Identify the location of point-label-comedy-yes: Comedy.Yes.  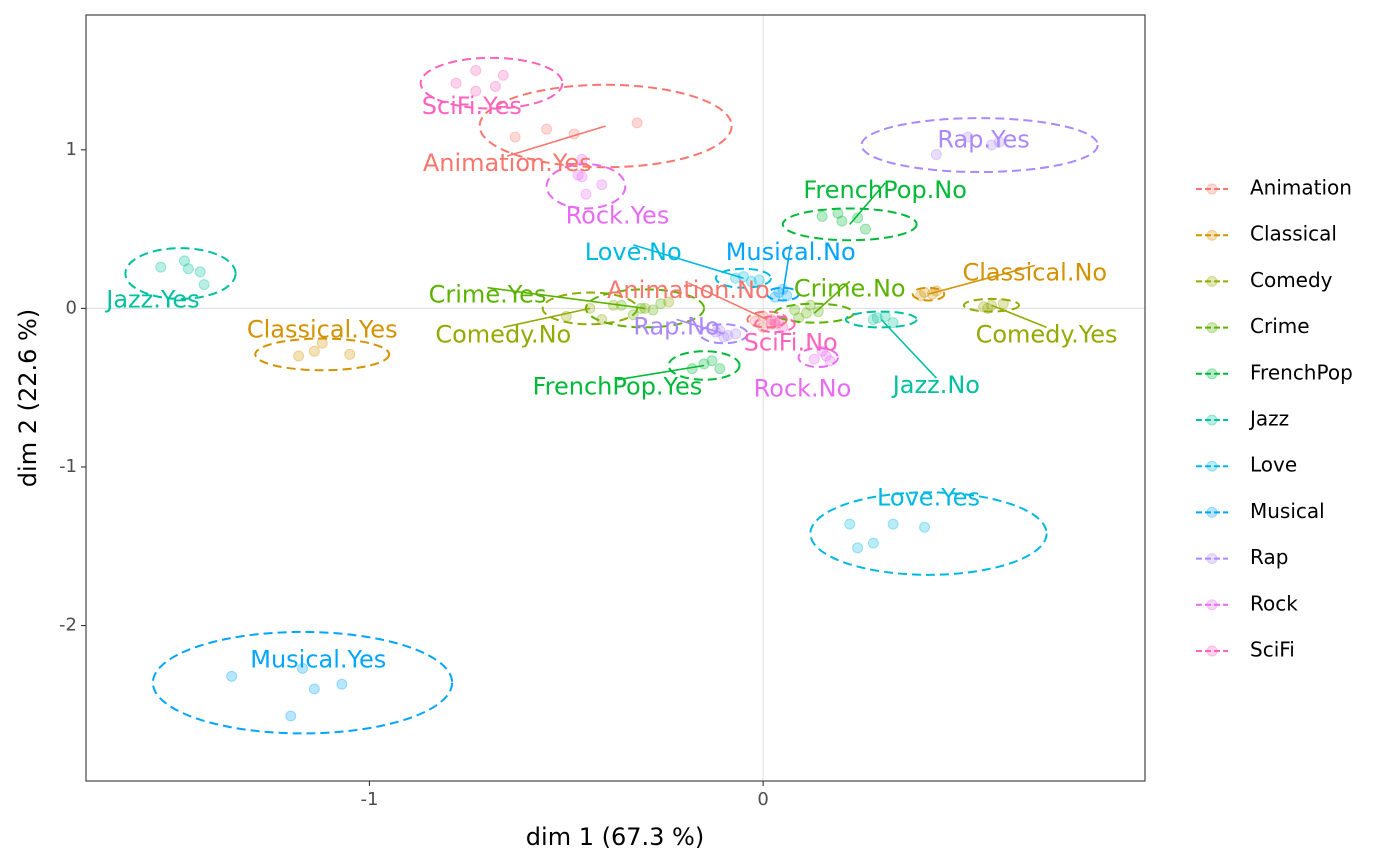
(1047, 334).